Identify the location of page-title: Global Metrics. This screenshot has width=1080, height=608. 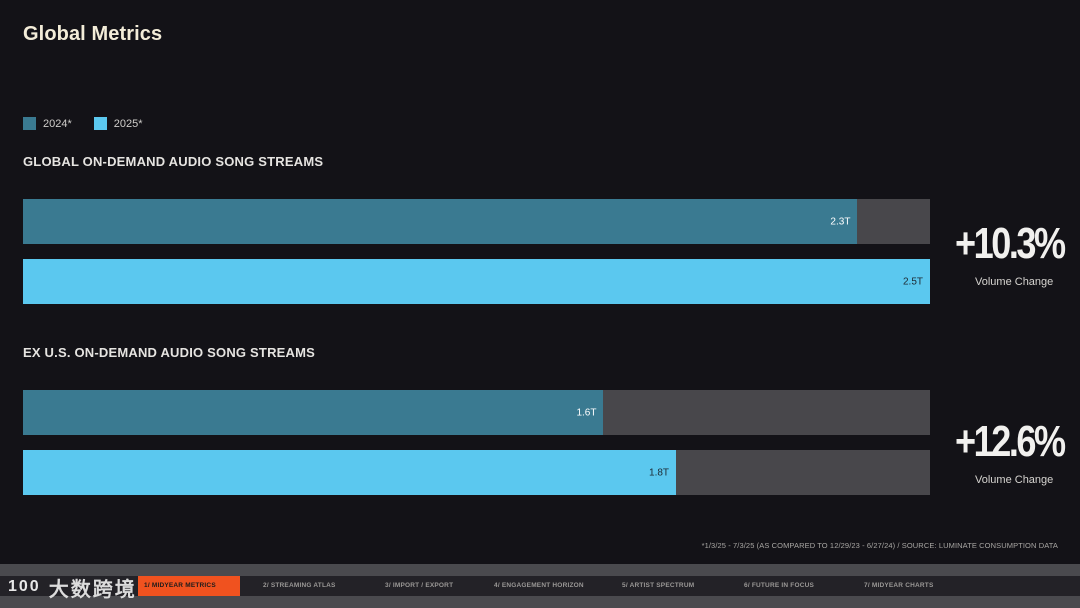
(93, 34).